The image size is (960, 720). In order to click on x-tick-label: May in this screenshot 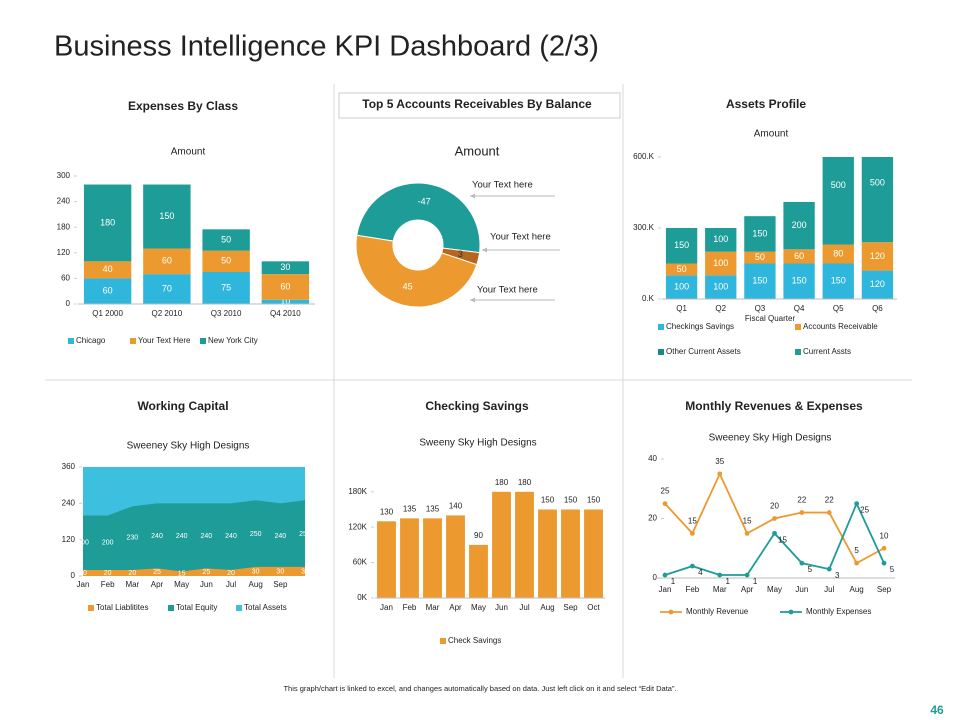, I will do `click(478, 607)`.